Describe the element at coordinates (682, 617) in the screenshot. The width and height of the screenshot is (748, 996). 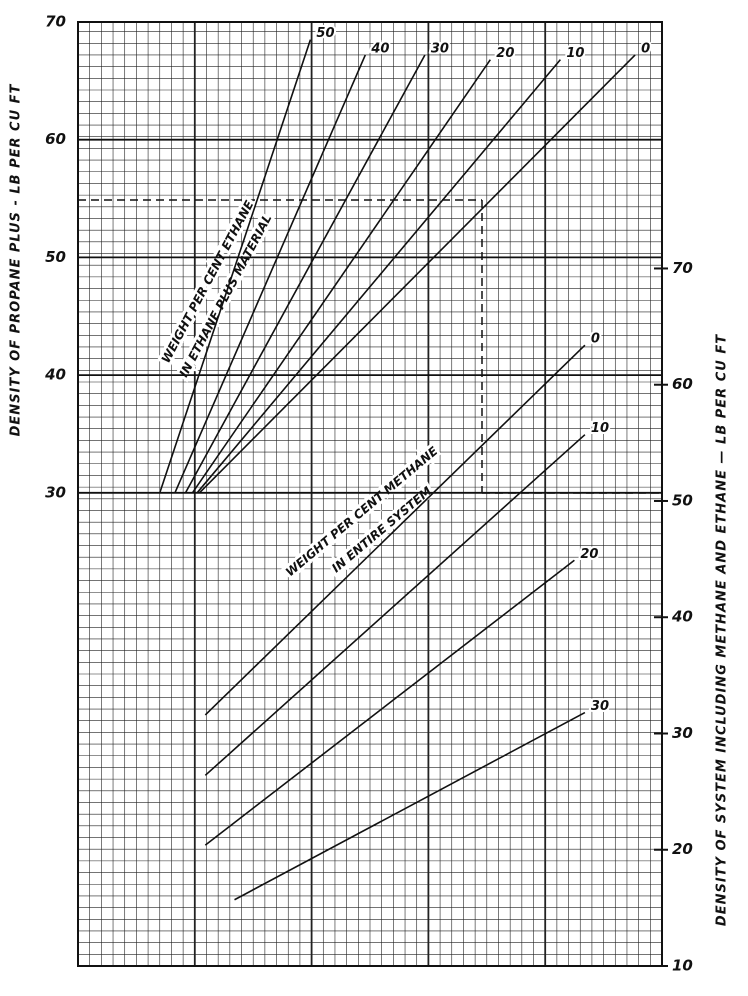
I see `y2-tick-label: 40` at that location.